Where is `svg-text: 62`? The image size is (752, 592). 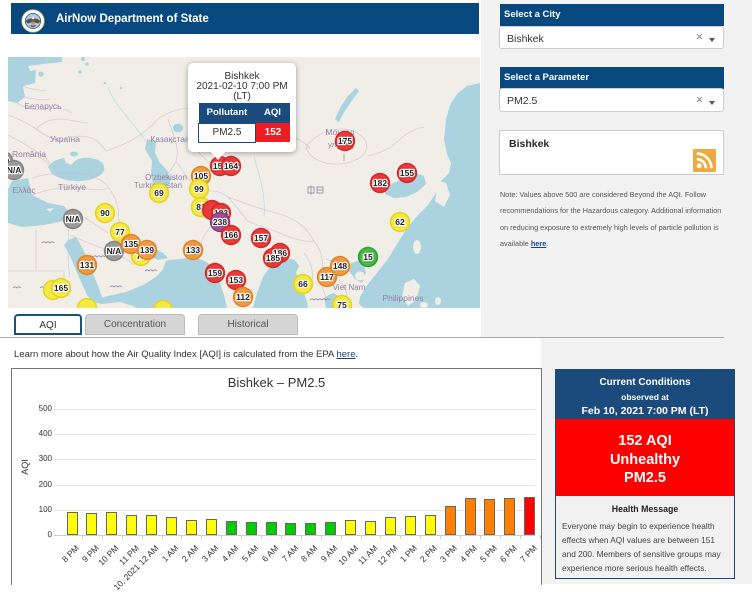 svg-text: 62 is located at coordinates (400, 222).